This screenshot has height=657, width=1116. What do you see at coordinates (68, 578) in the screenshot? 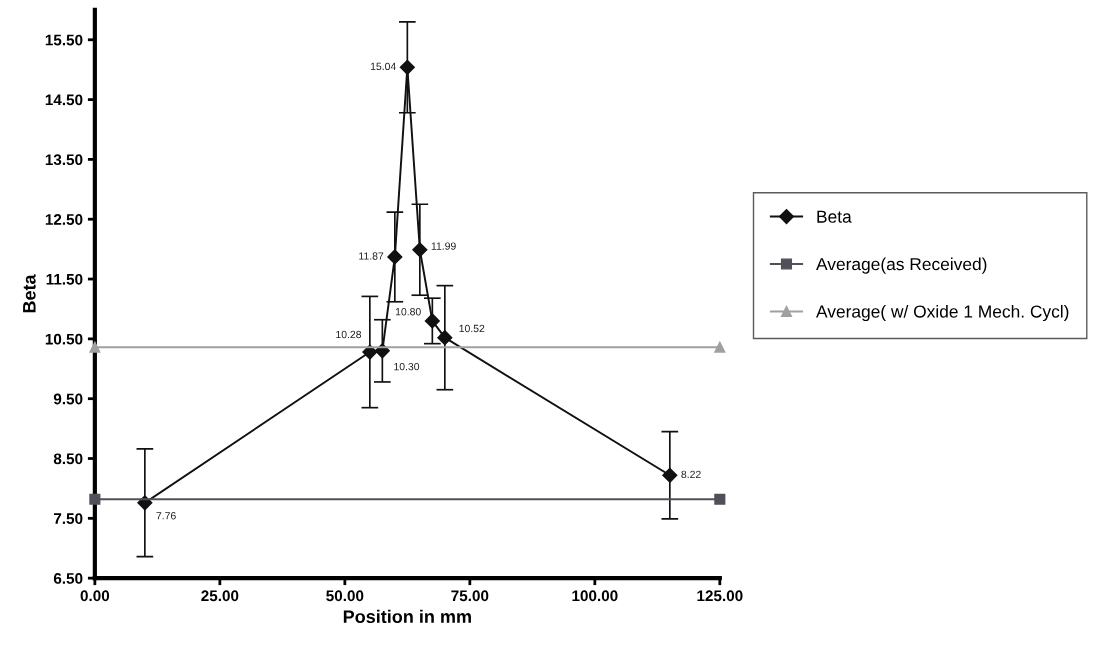
I see `y-tick-label: 6.50` at bounding box center [68, 578].